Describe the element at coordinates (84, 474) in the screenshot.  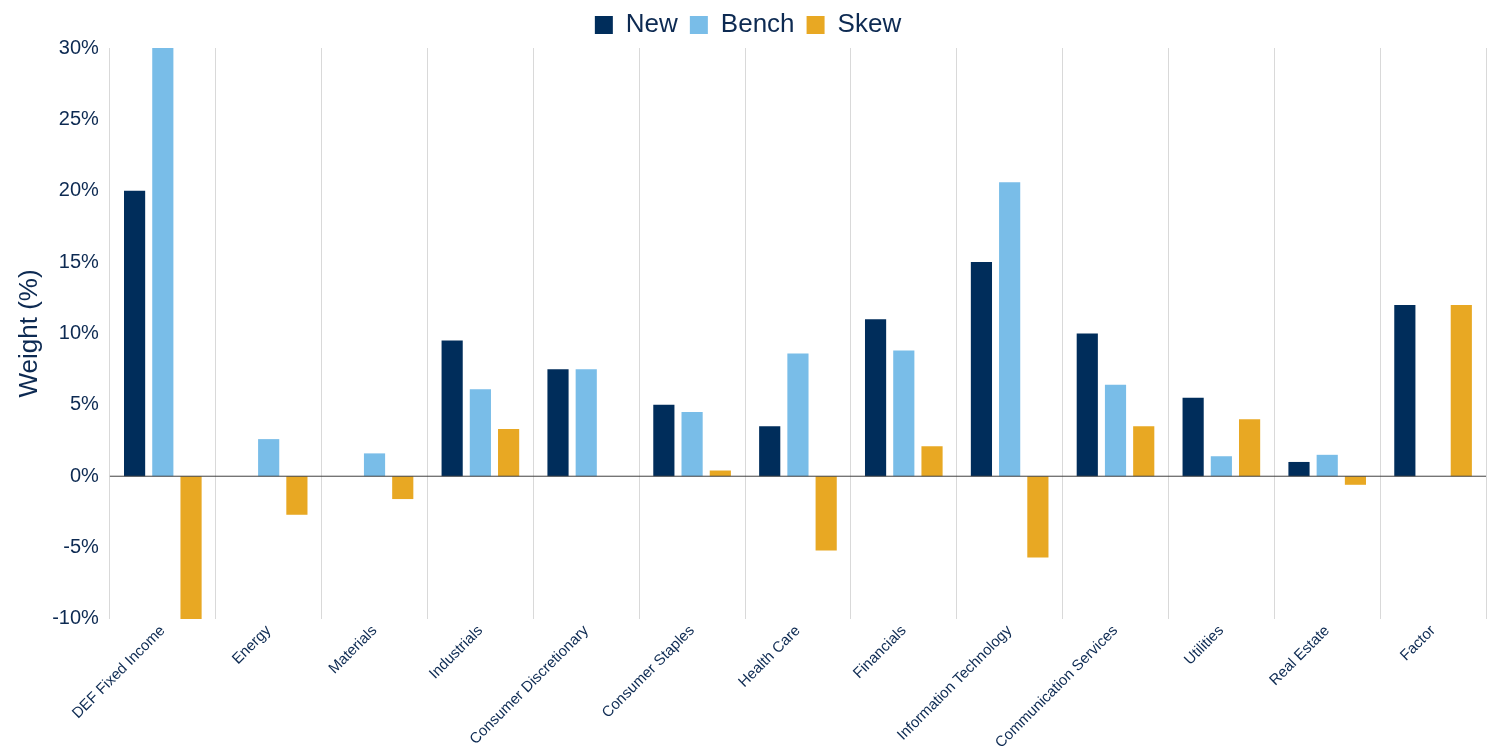
I see `y-tick-label: 0%` at that location.